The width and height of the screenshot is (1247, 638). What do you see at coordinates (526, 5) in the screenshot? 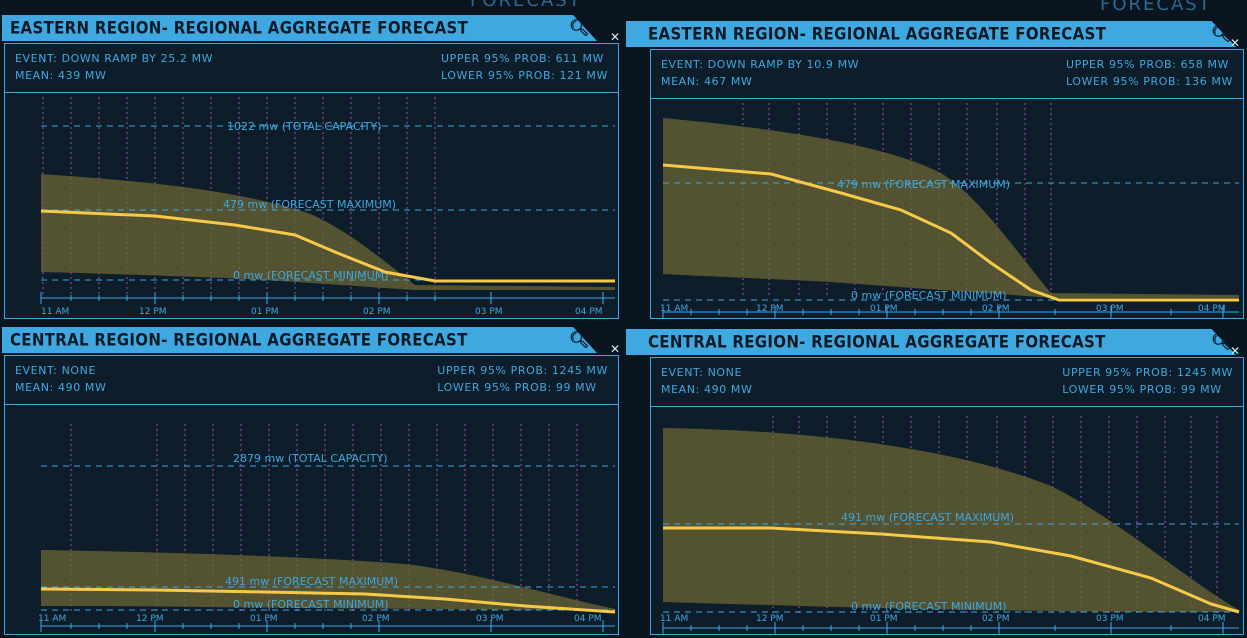
I see `top-deco-left: FORECAST` at bounding box center [526, 5].